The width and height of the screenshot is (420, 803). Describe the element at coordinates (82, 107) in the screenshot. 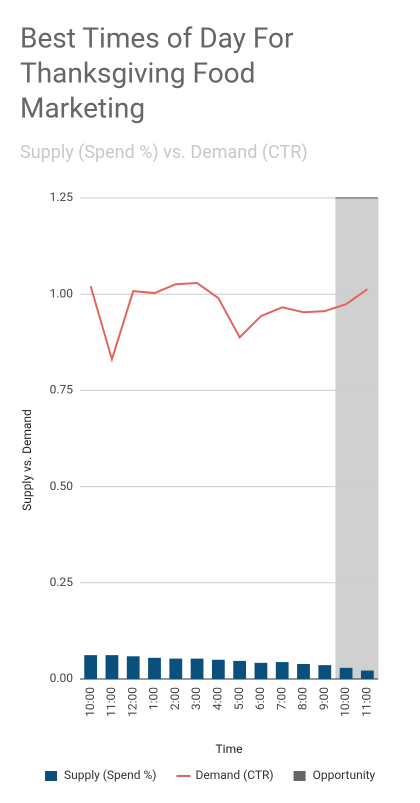

I see `chart-title: Marketing` at that location.